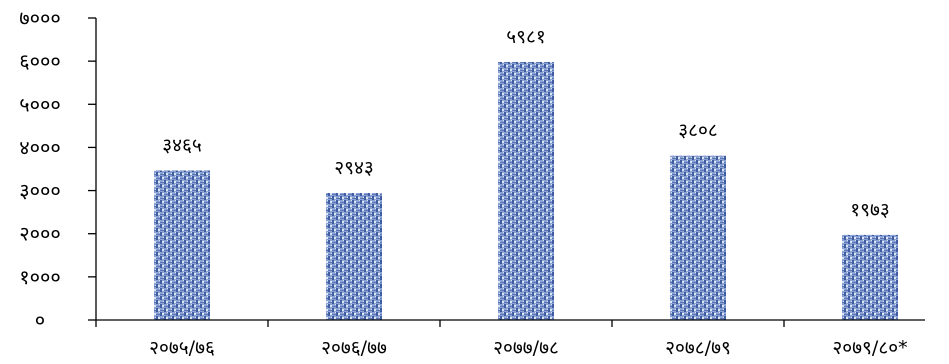 This screenshot has height=364, width=949. I want to click on y-tick-label: २०००, so click(40, 234).